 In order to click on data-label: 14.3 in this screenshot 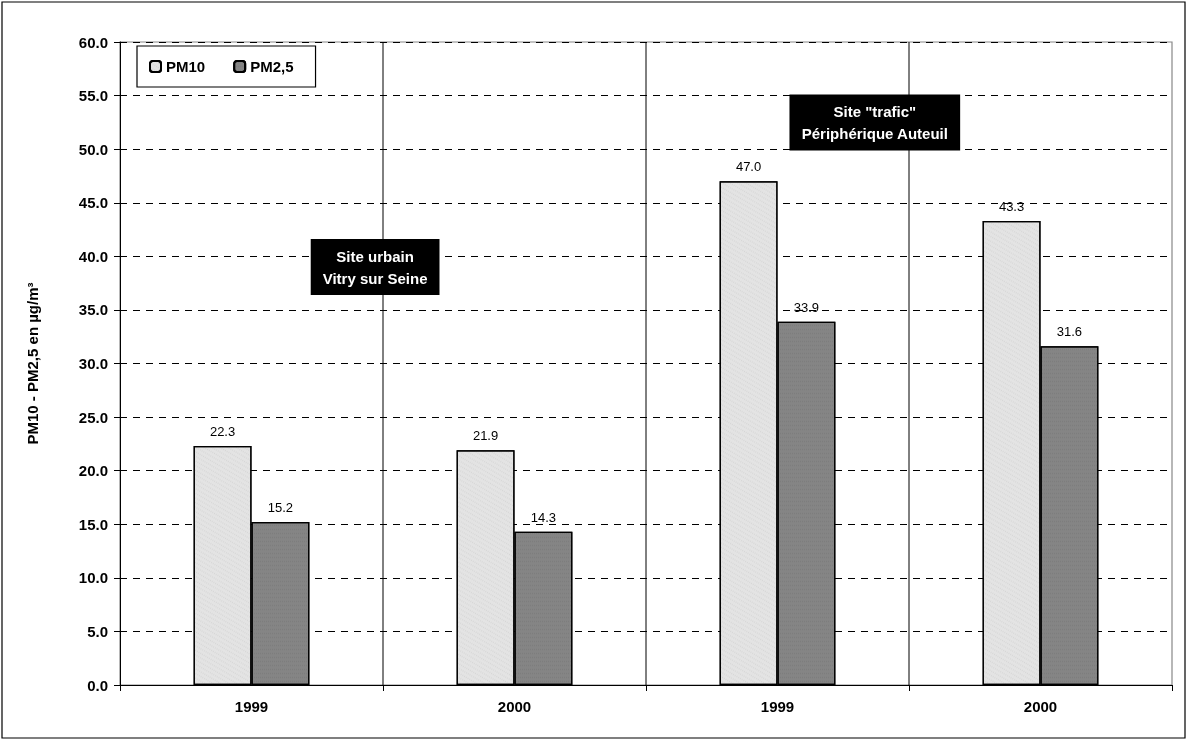, I will do `click(543, 517)`.